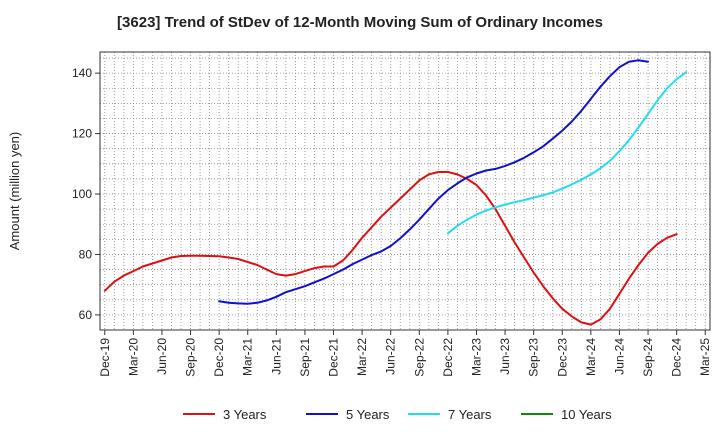 Image resolution: width=720 pixels, height=440 pixels. What do you see at coordinates (14, 191) in the screenshot?
I see `y-axis-title: Amount (million yen)` at bounding box center [14, 191].